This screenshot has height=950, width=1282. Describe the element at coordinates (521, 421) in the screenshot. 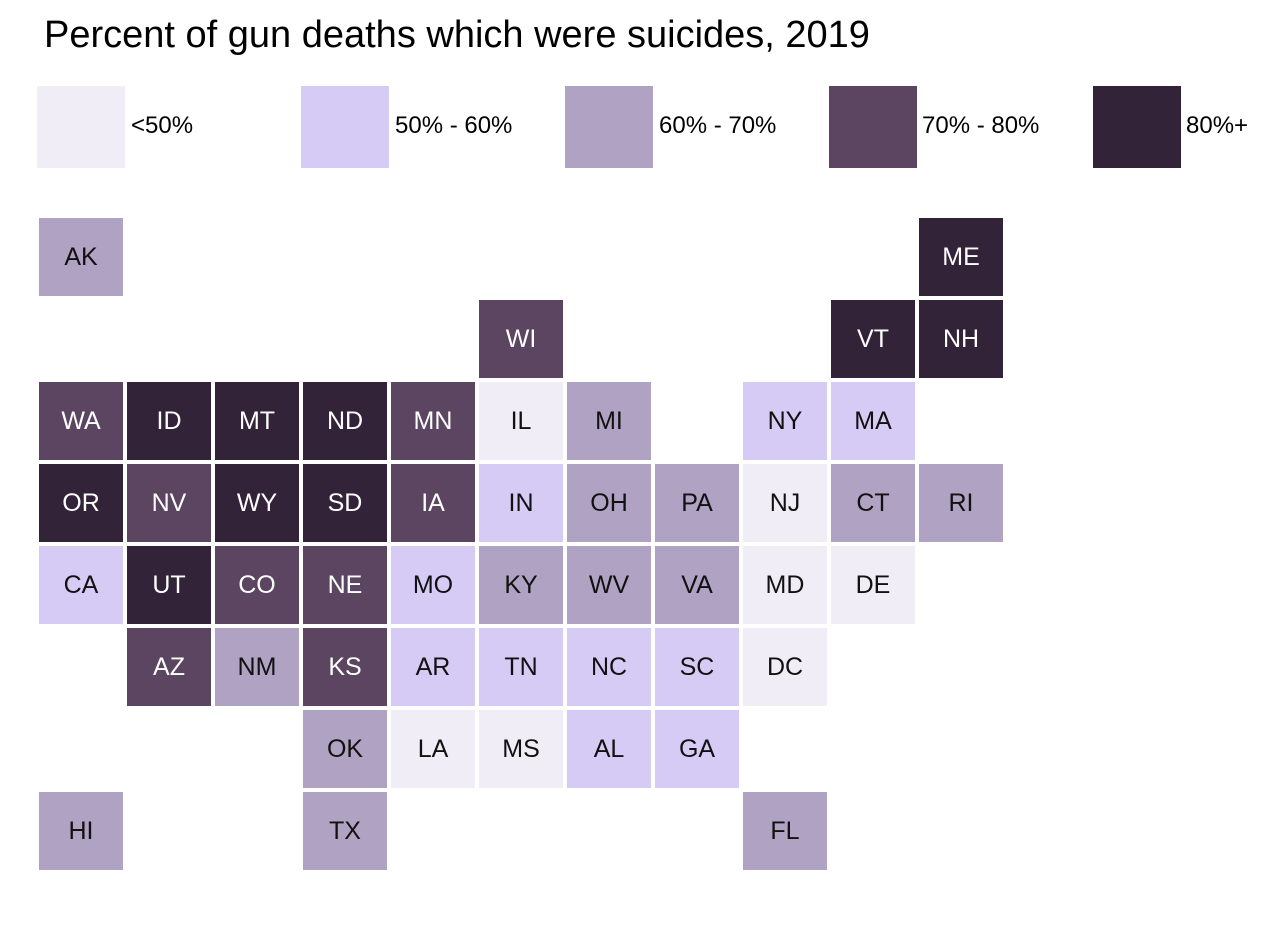

I see `state-tile-il: IL` at that location.